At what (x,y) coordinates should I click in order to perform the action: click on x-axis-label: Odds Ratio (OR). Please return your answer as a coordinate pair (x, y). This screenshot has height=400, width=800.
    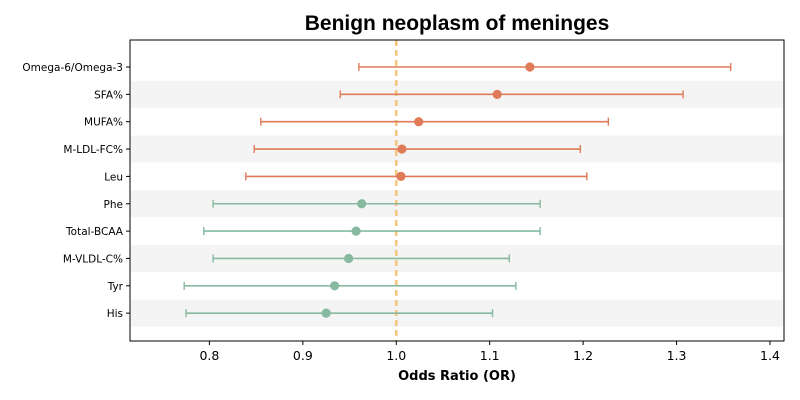
    Looking at the image, I should click on (457, 376).